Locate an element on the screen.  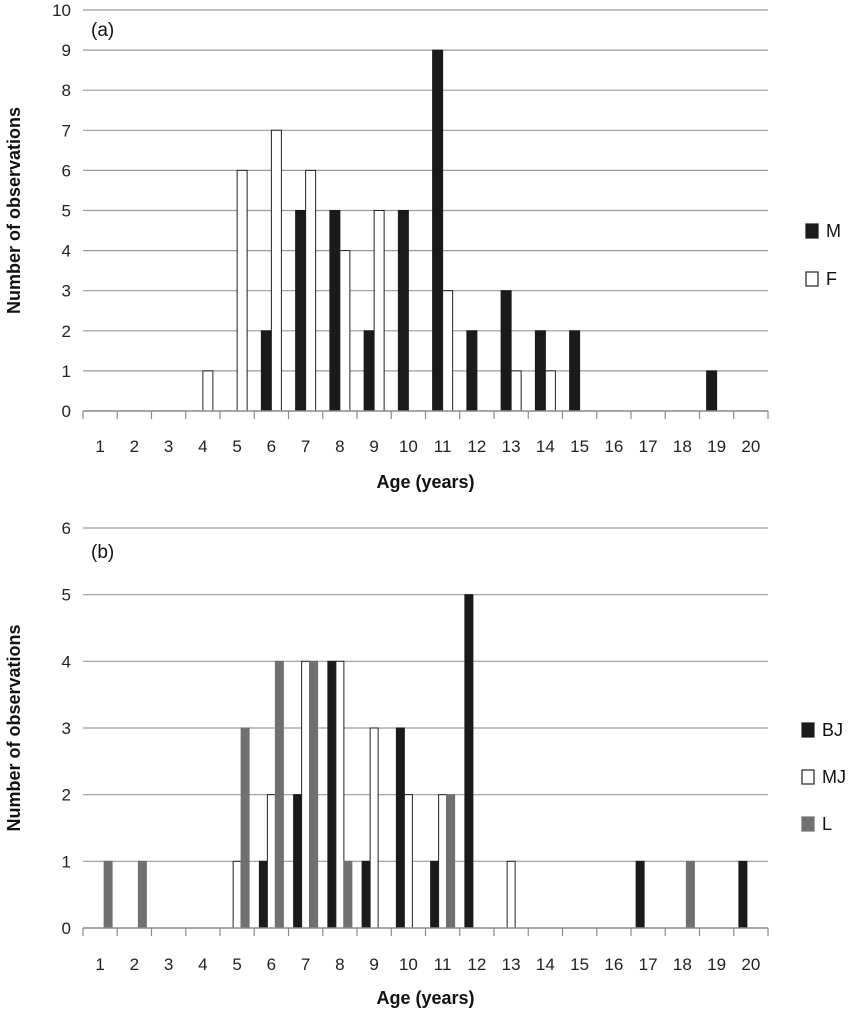
y-tick-label: 8 is located at coordinates (66, 90).